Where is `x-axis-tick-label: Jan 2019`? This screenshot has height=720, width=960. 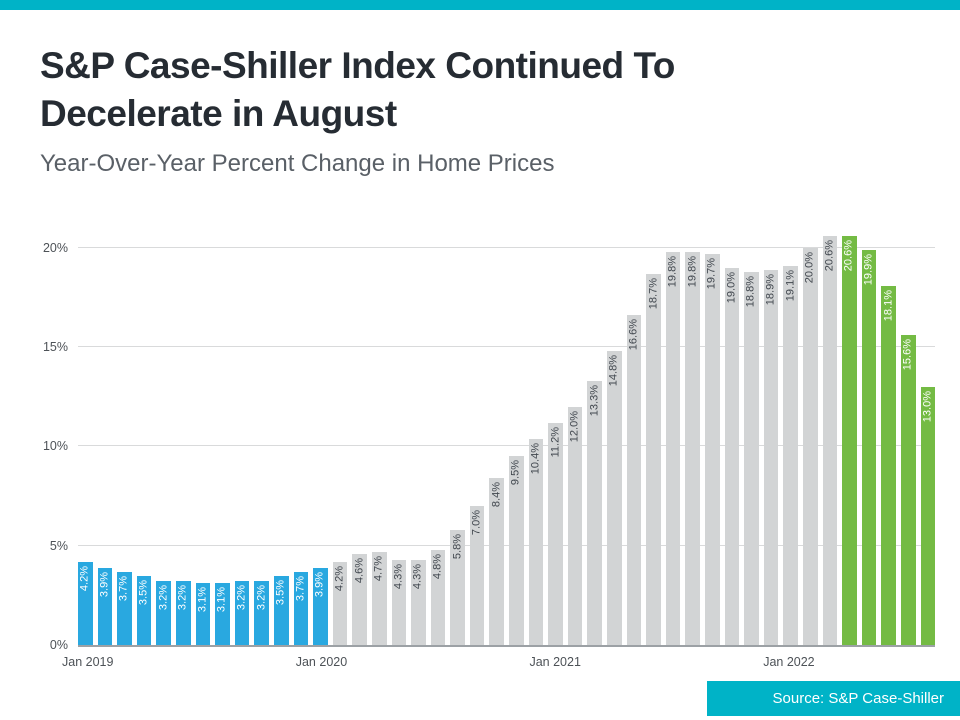 x-axis-tick-label: Jan 2019 is located at coordinates (88, 662).